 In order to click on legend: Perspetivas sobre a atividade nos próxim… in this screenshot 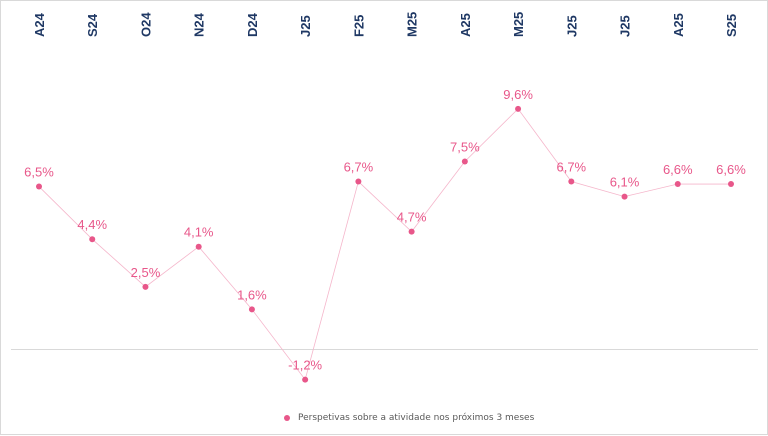, I will do `click(409, 418)`.